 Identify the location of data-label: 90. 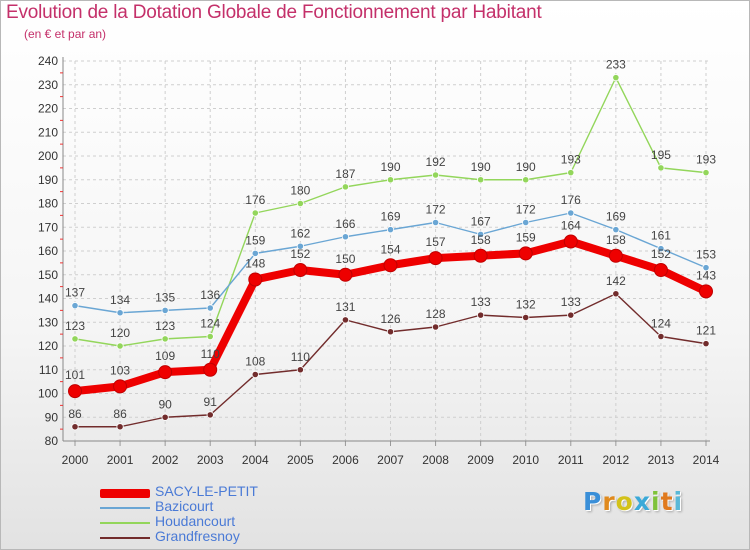
(165, 404).